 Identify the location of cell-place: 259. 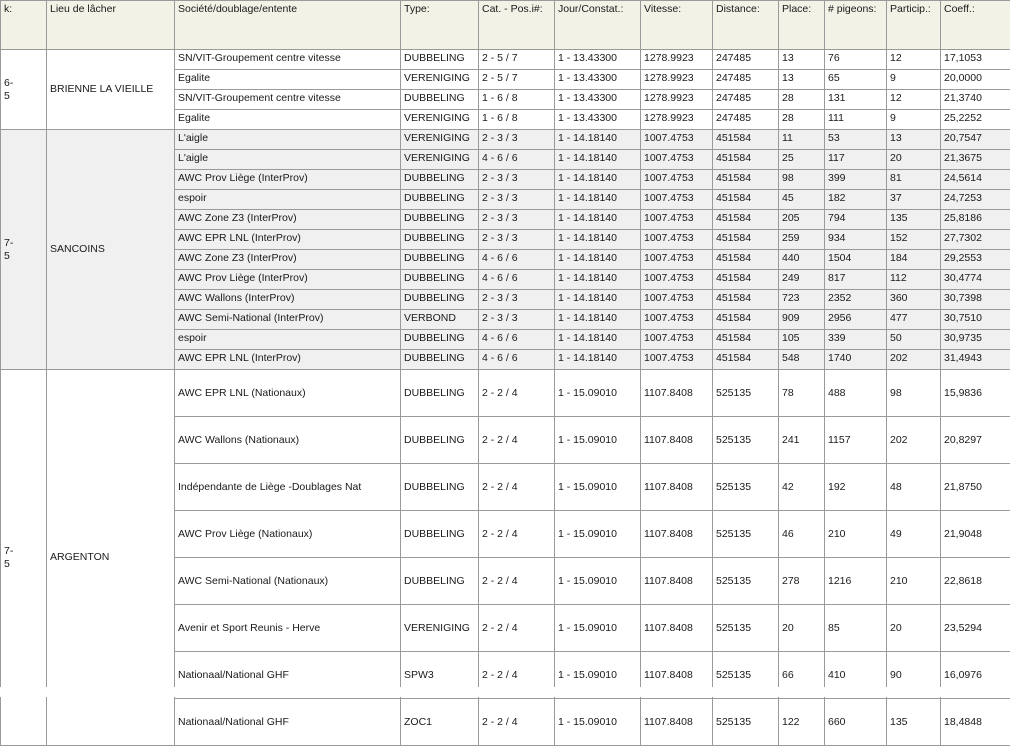
(802, 240).